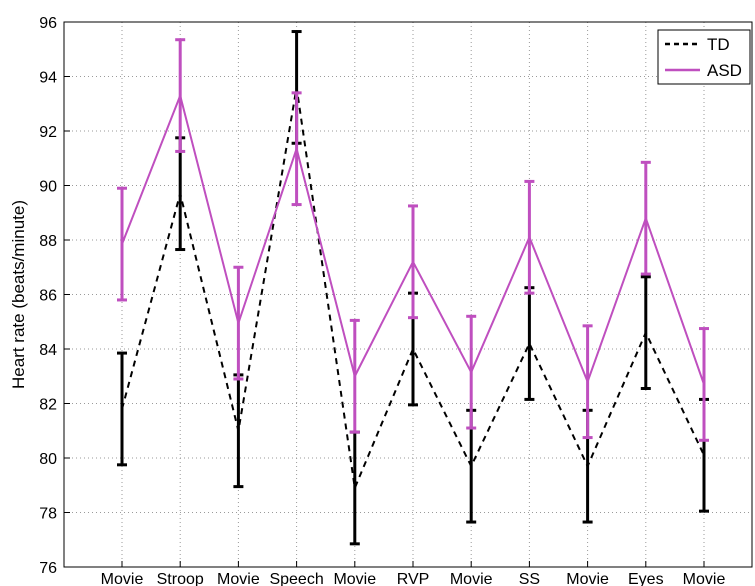  I want to click on legend-box, so click(704, 57).